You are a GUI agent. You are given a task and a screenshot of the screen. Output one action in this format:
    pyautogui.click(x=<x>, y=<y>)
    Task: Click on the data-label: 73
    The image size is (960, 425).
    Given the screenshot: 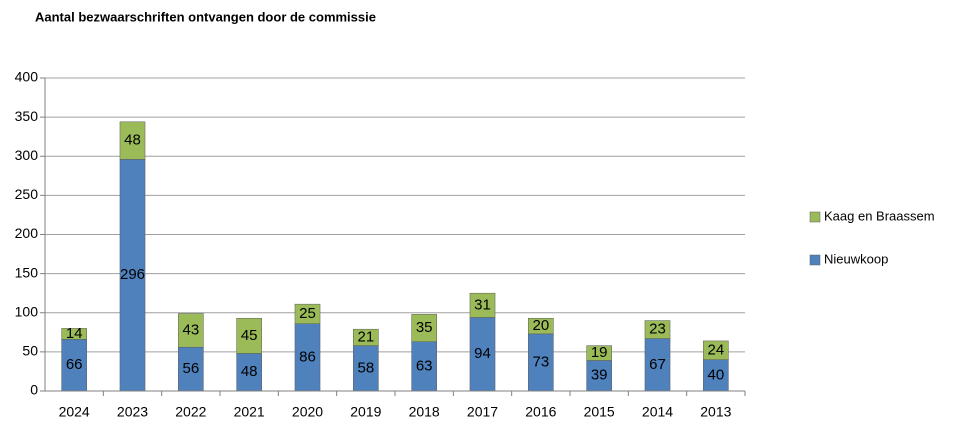 What is the action you would take?
    pyautogui.click(x=540, y=361)
    